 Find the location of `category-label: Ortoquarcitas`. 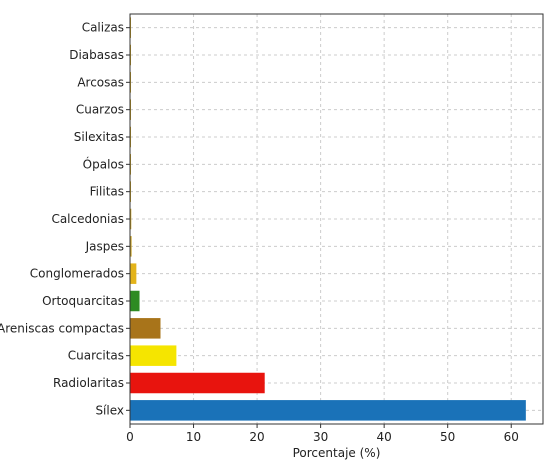

category-label: Ortoquarcitas is located at coordinates (83, 301).